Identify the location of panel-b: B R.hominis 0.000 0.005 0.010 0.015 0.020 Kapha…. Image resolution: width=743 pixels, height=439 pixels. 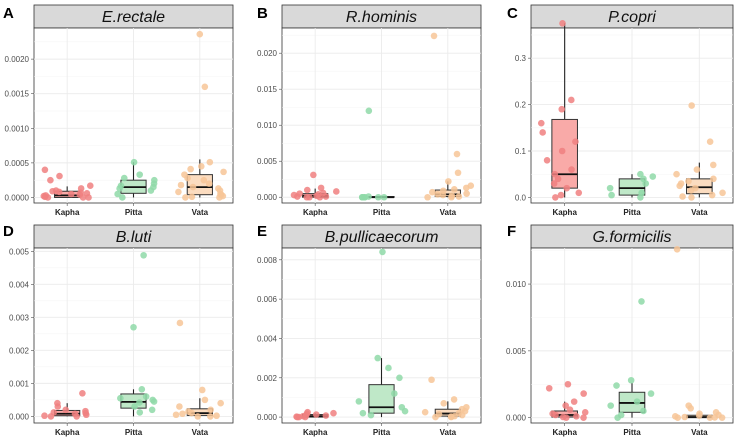
(369, 110).